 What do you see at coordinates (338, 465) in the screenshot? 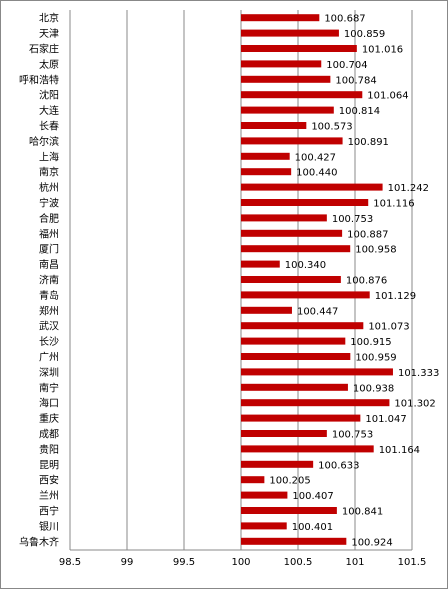
I see `bar-value-label: 100.633` at bounding box center [338, 465].